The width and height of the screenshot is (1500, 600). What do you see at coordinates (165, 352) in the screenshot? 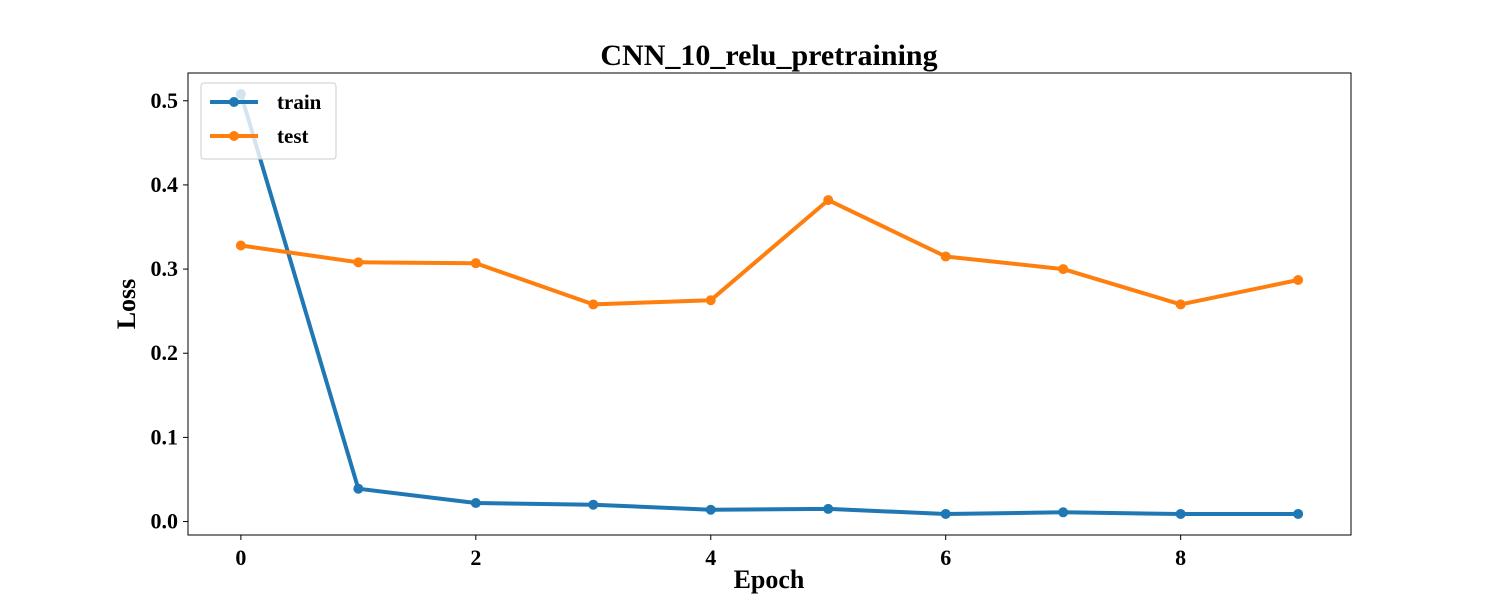
I see `y-tick-label: 0.2` at bounding box center [165, 352].